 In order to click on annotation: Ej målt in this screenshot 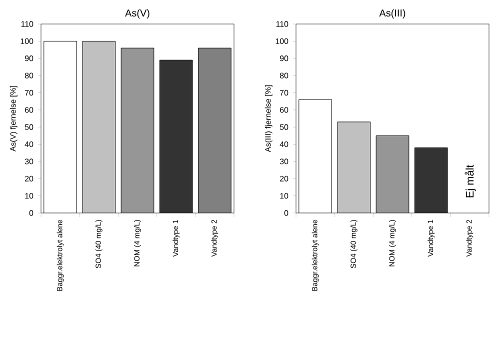, I will do `click(470, 181)`.